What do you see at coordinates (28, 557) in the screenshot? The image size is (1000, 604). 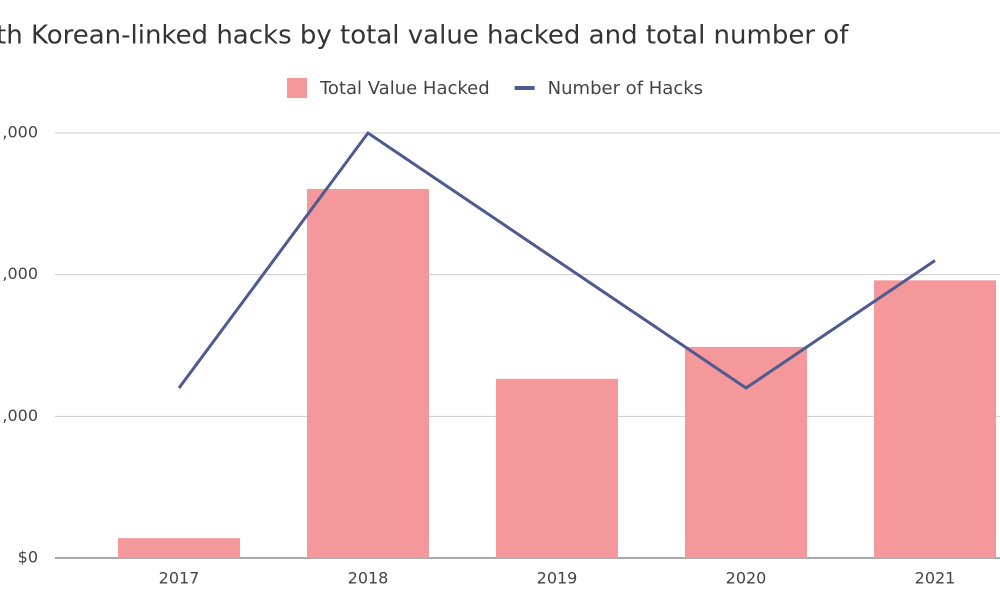 I see `y-tick-label: $0` at bounding box center [28, 557].